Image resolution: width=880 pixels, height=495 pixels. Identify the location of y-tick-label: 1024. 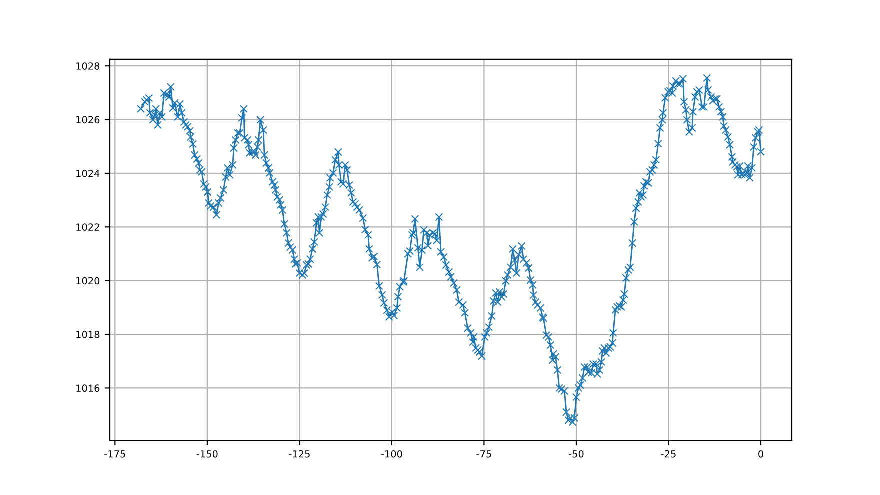
(88, 174).